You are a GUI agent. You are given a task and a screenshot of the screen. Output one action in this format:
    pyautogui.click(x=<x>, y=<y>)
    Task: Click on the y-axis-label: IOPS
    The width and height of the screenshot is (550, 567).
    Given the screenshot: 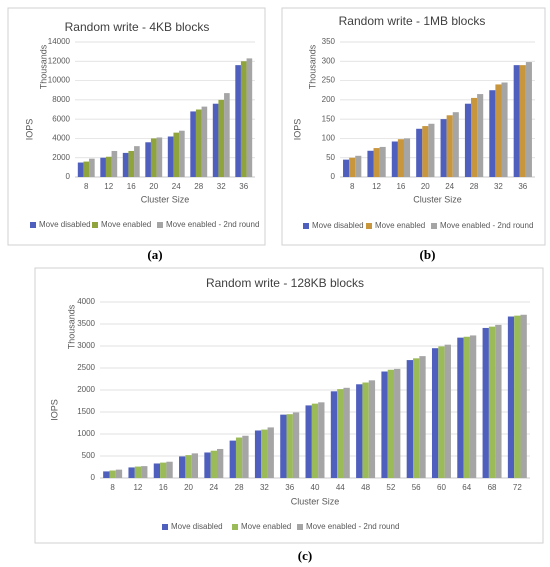 What is the action you would take?
    pyautogui.click(x=29, y=130)
    